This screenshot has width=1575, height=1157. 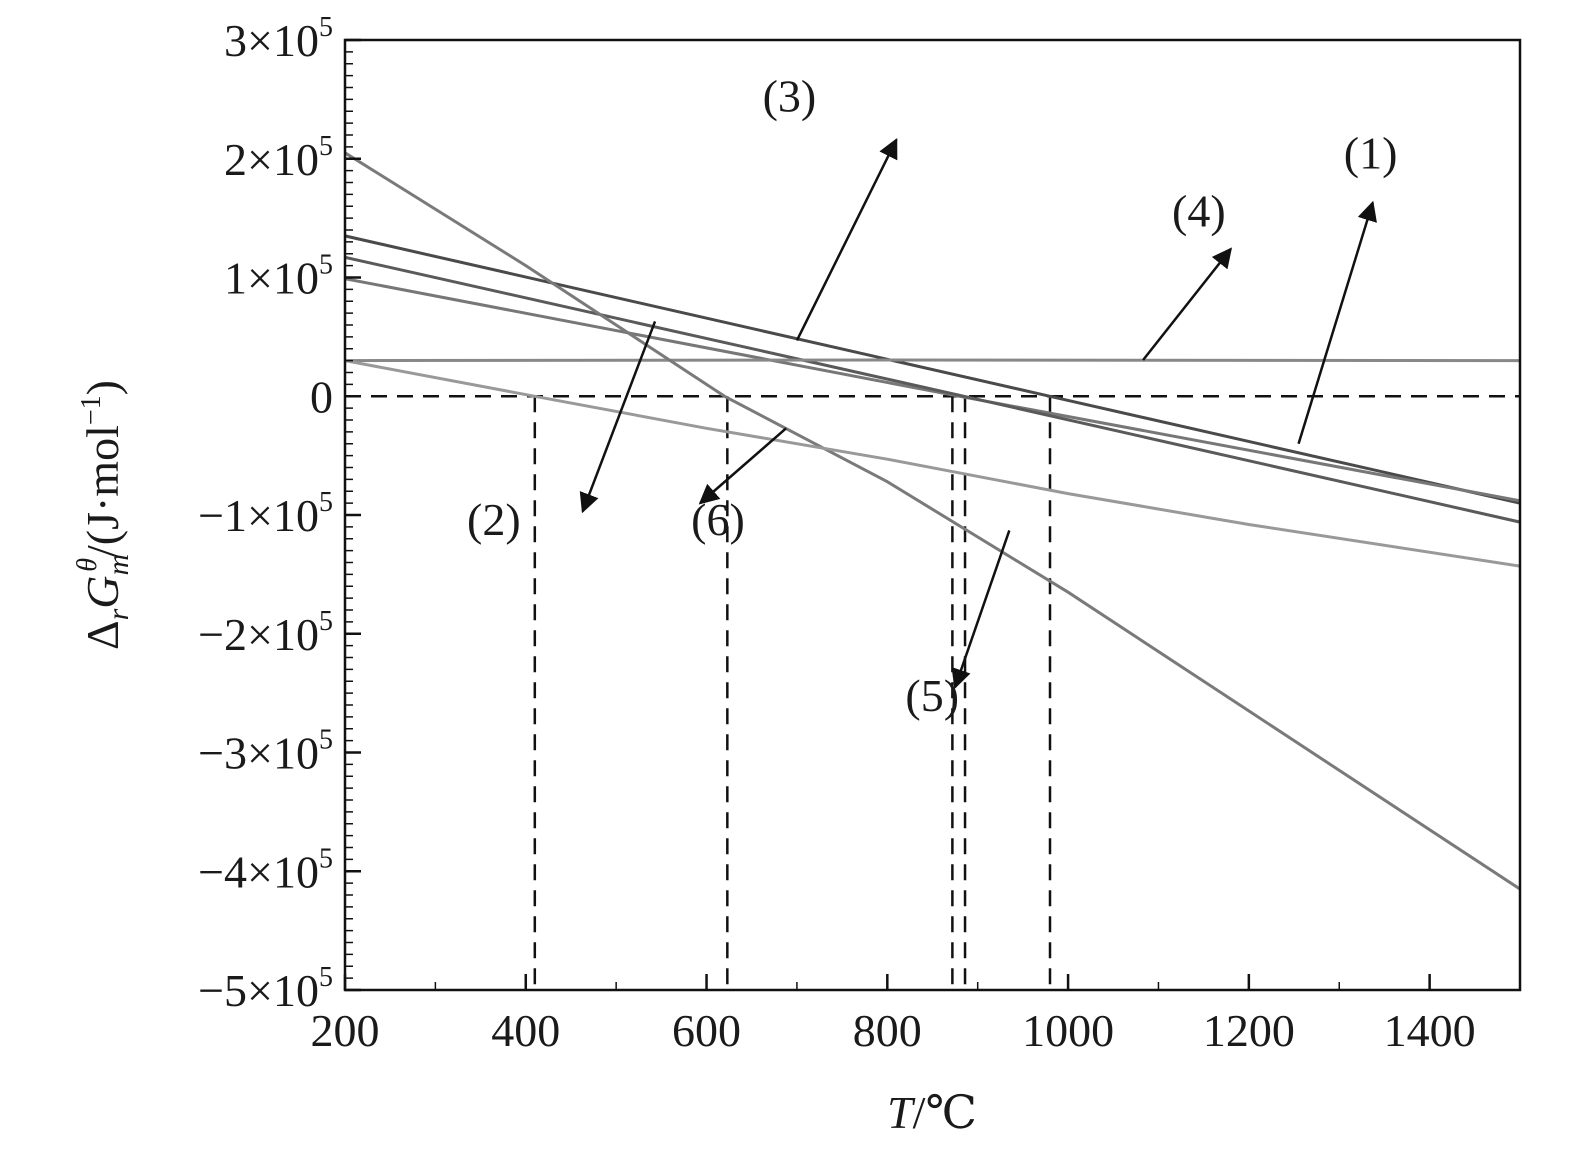 I want to click on series-label-5: (5), so click(x=932, y=695).